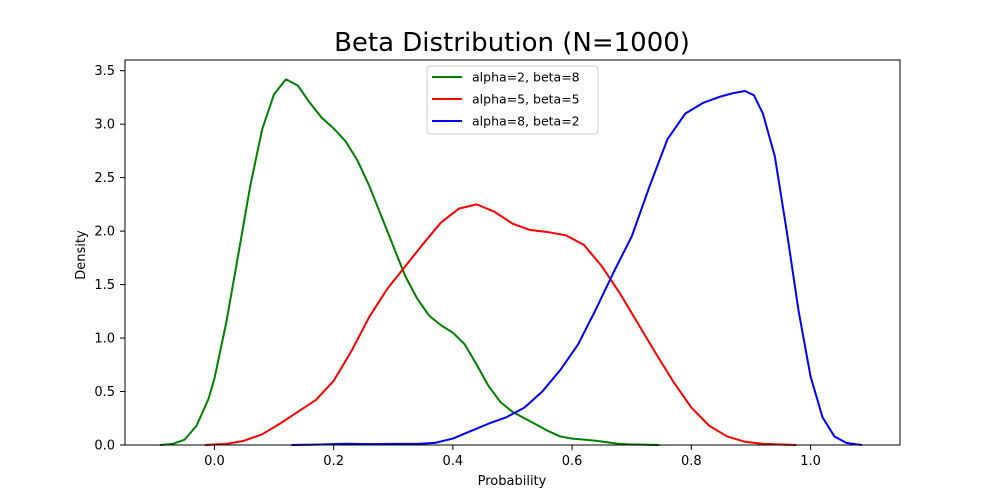 The width and height of the screenshot is (1000, 500). Describe the element at coordinates (333, 461) in the screenshot. I see `x-tick-label: 0.2` at that location.